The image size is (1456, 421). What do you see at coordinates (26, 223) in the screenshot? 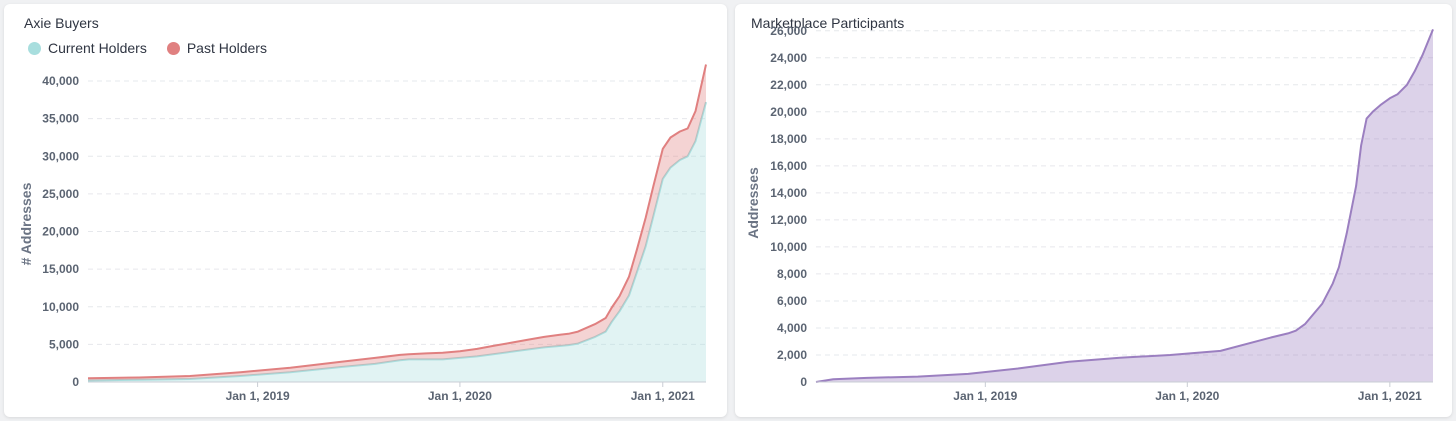
I see `y-axis-title: # Addresses` at bounding box center [26, 223].